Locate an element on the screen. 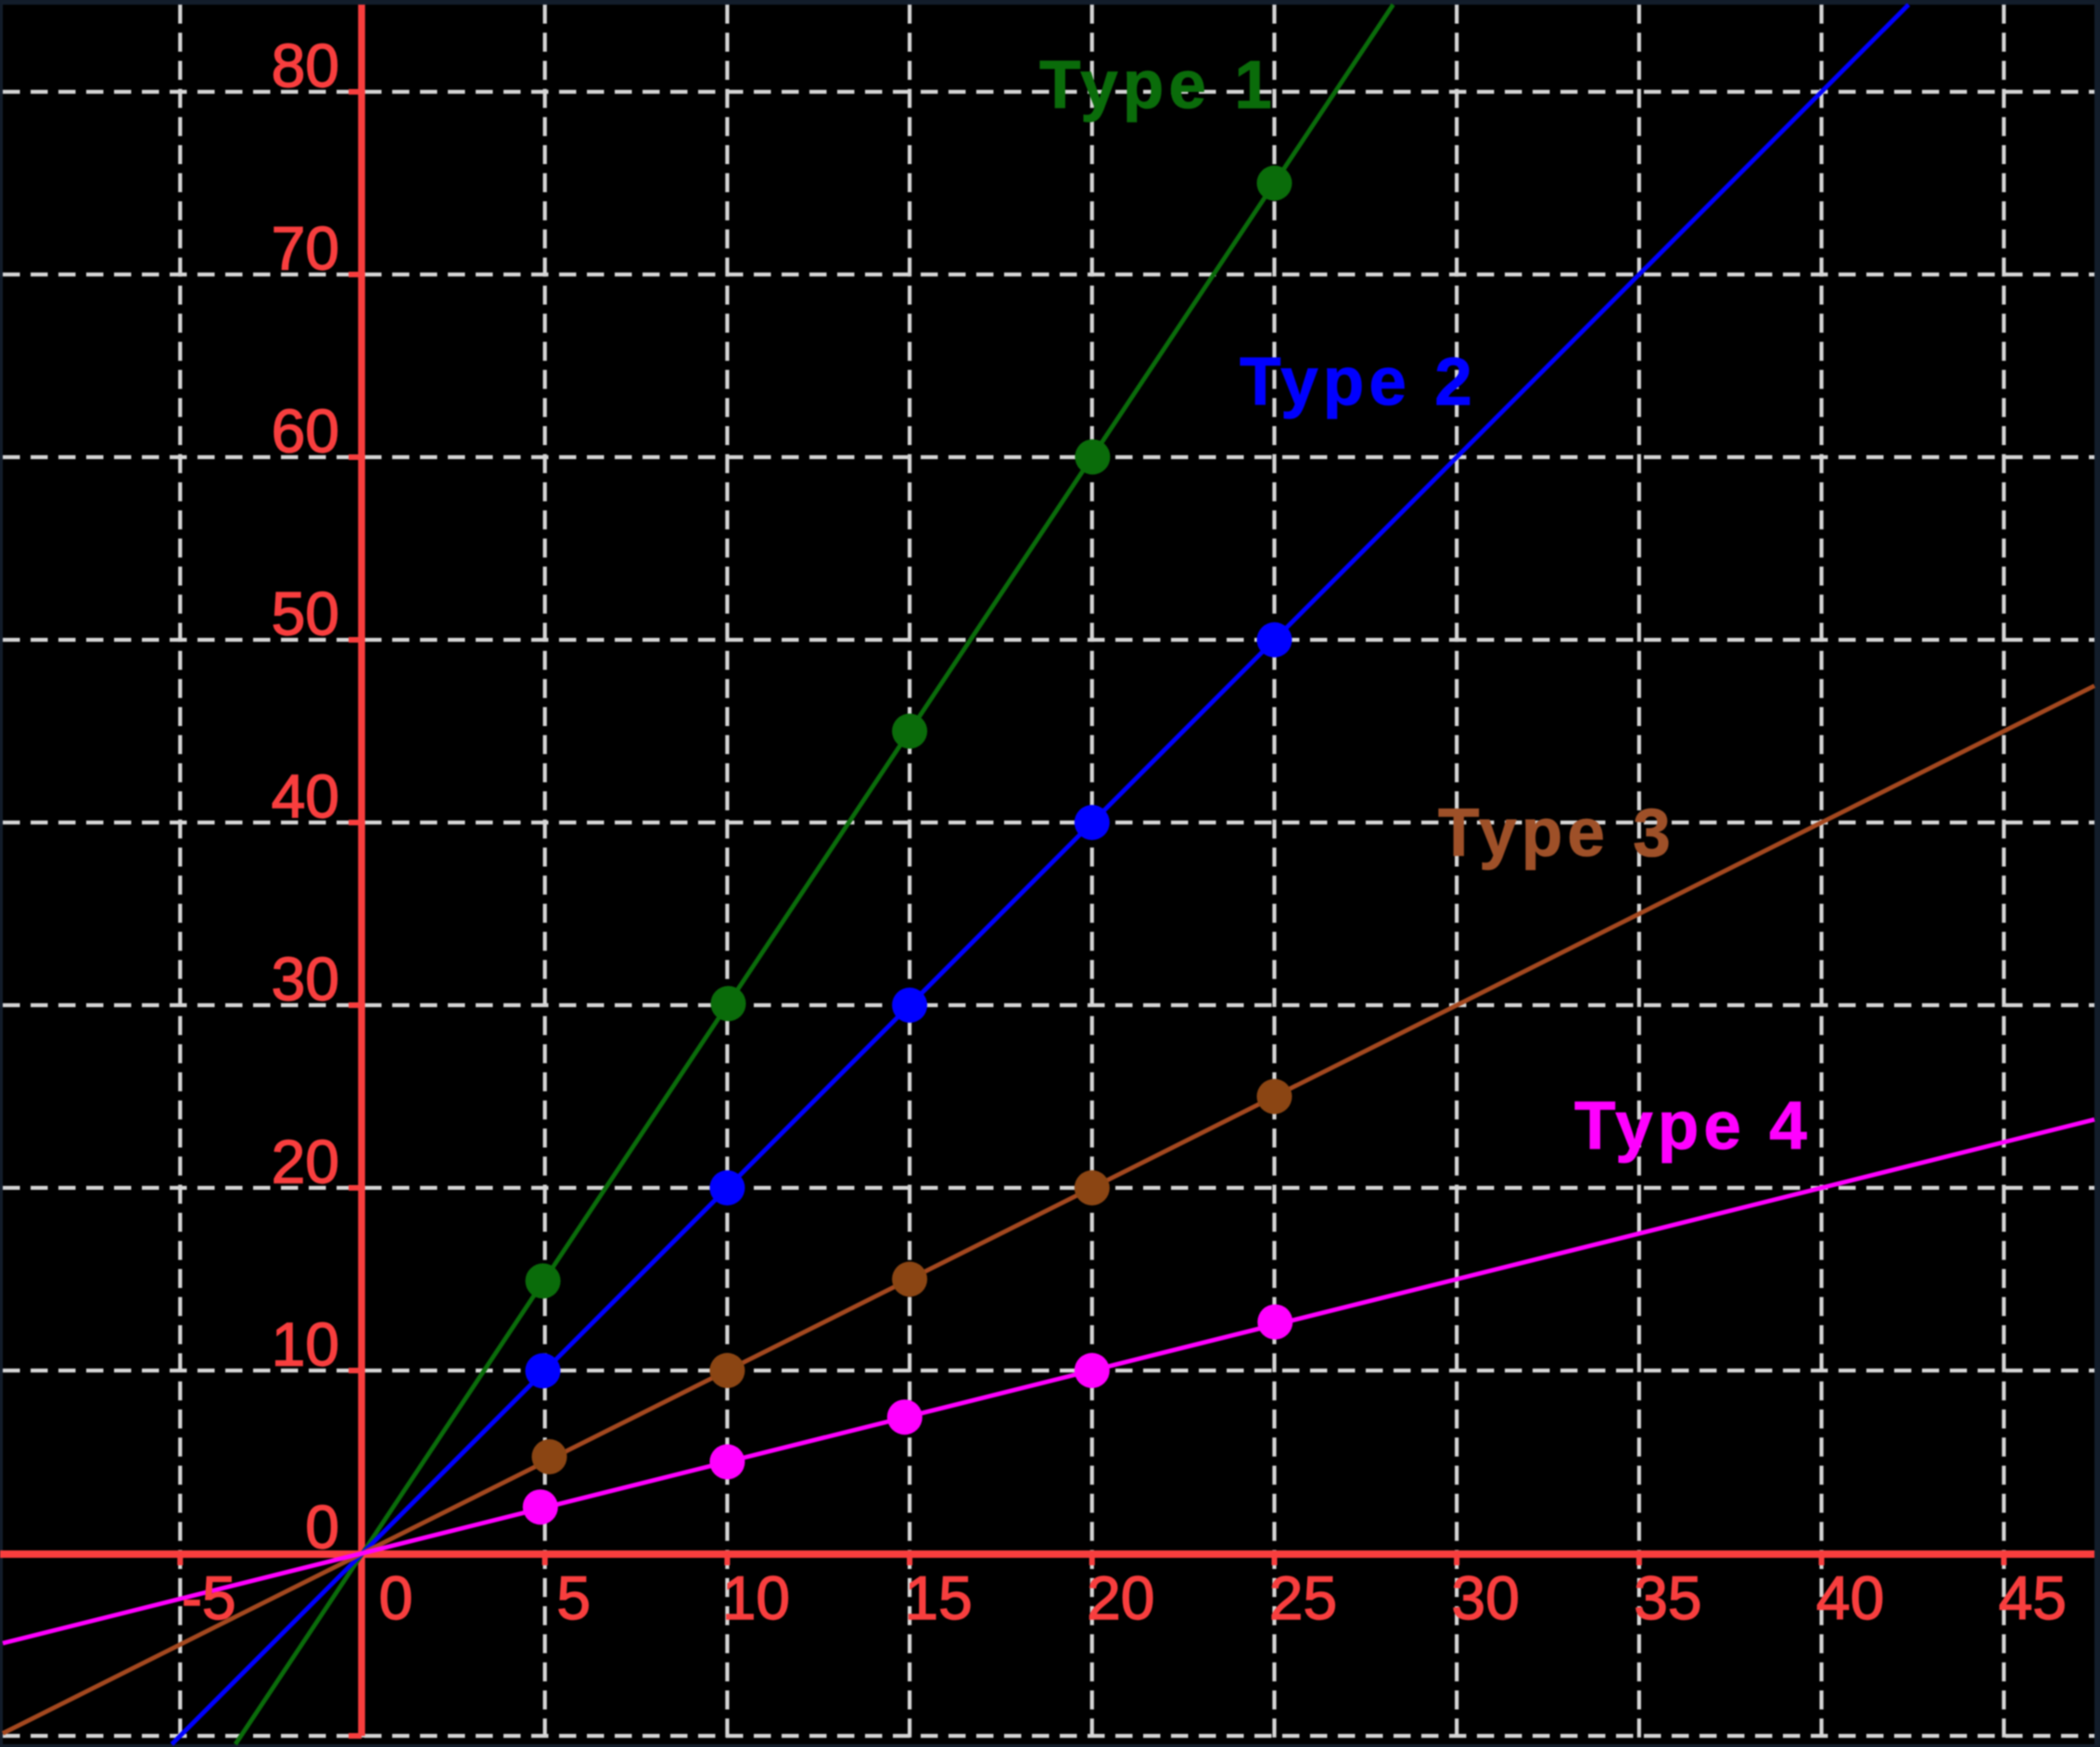 Image resolution: width=2100 pixels, height=1747 pixels. svg-text: 45 is located at coordinates (2033, 1597).